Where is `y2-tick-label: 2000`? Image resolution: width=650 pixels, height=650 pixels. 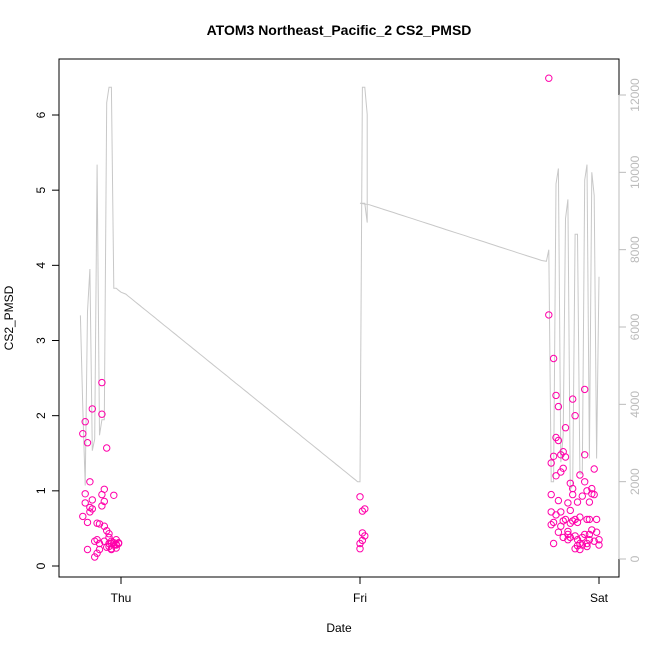 y2-tick-label: 2000 is located at coordinates (635, 481).